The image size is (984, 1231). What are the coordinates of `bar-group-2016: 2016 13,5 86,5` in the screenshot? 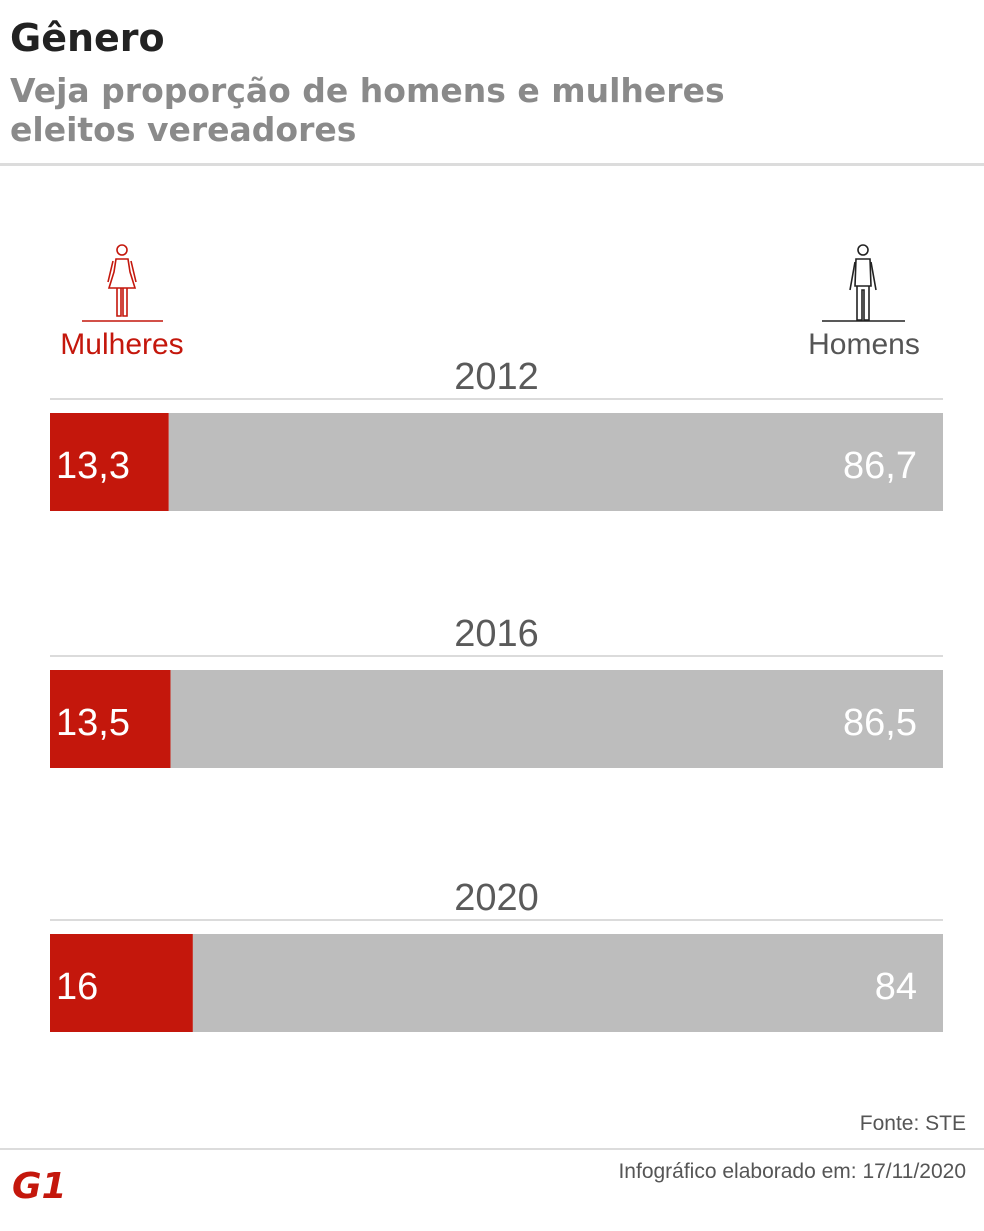 It's located at (496, 690).